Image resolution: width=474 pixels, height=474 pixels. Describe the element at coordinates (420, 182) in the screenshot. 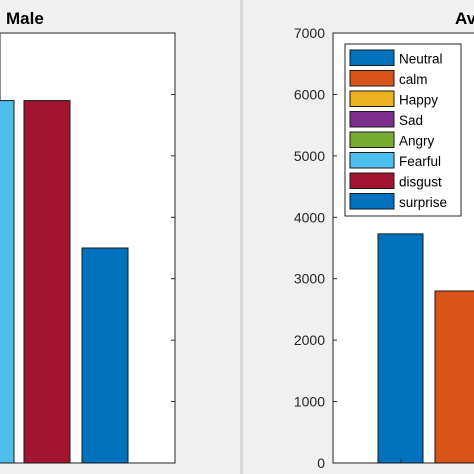

I see `legend-label-disgust: disgust` at that location.